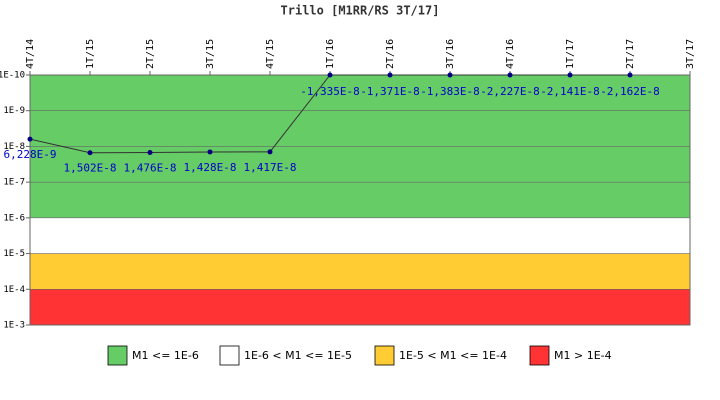  Describe the element at coordinates (14, 183) in the screenshot. I see `y-tick-label: 1E-7` at that location.